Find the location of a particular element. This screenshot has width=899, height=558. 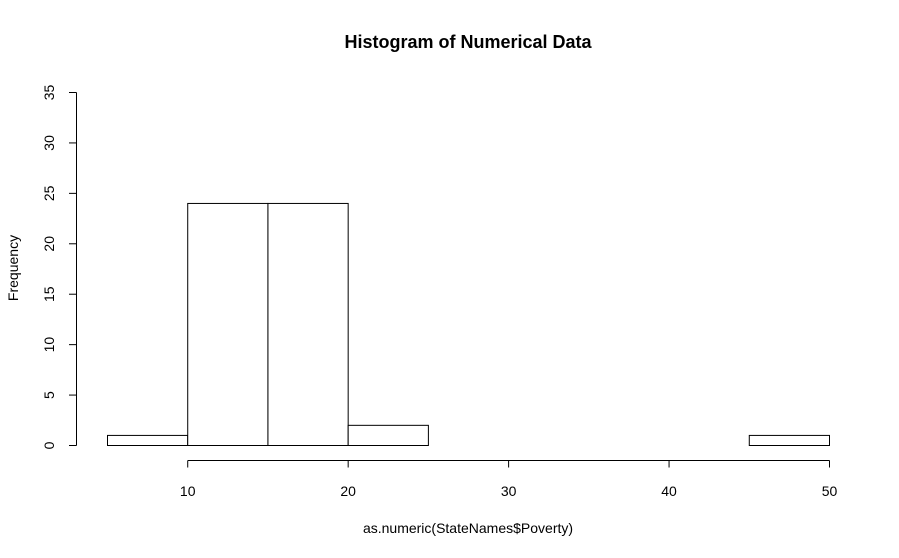

x-tick-label: 20 is located at coordinates (348, 491).